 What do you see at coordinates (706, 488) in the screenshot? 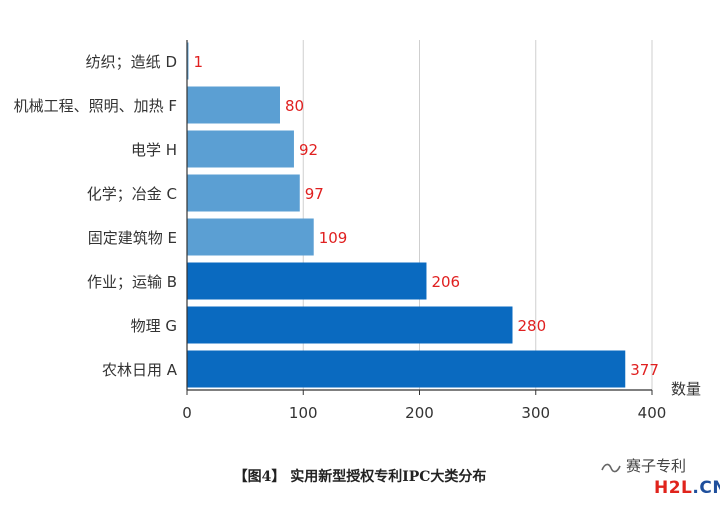
I see `site-watermark-b: .CN` at bounding box center [706, 488].